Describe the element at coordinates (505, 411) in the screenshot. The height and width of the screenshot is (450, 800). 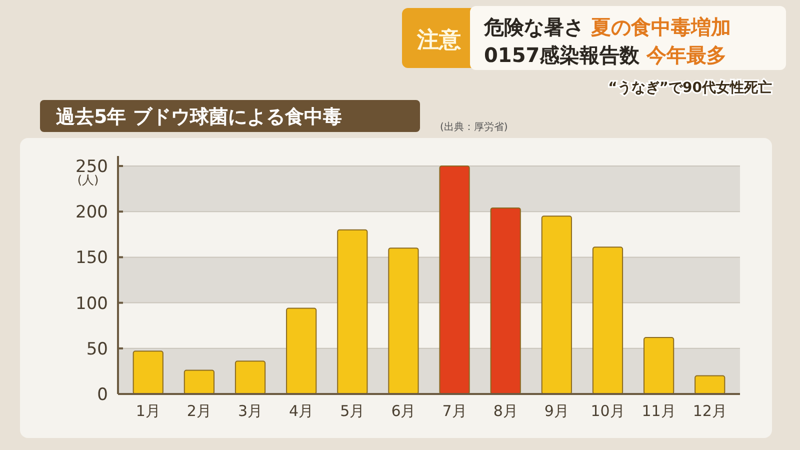
I see `x-tick-label: 8月` at that location.